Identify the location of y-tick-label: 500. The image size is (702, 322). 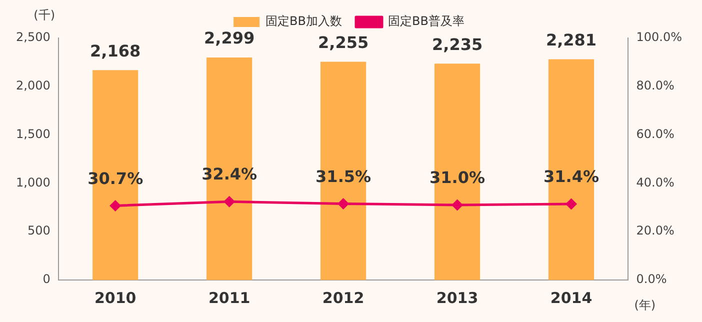
(38, 231).